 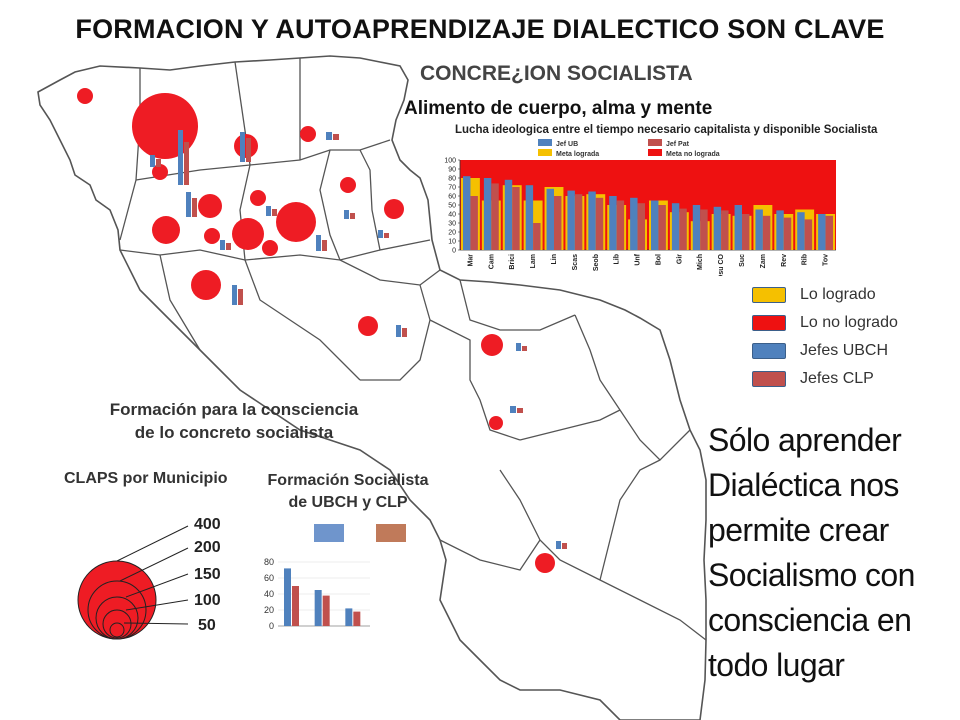 What do you see at coordinates (721, 264) in the screenshot?
I see `x-tick-label: Osu CO` at bounding box center [721, 264].